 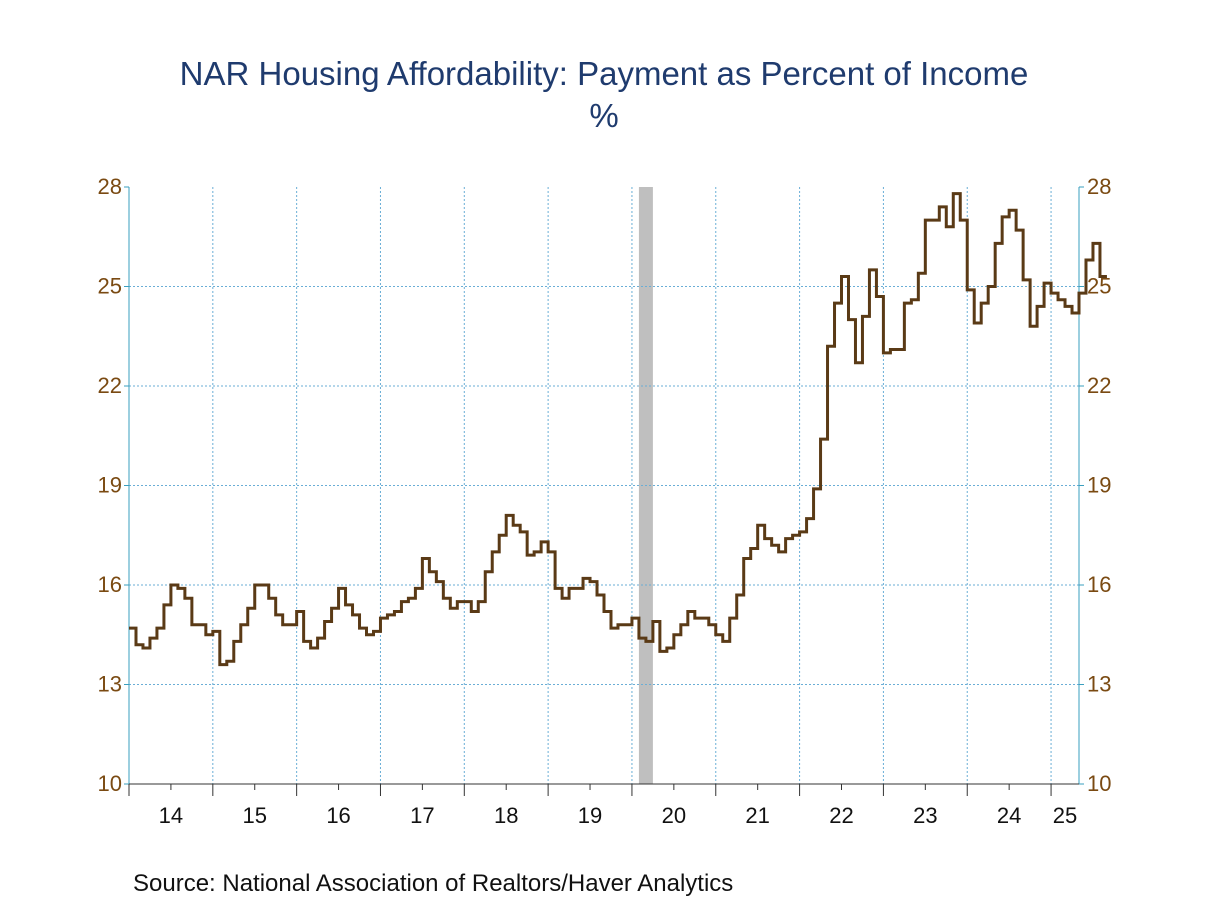 What do you see at coordinates (1099, 385) in the screenshot?
I see `y-tick-label-right: 22` at bounding box center [1099, 385].